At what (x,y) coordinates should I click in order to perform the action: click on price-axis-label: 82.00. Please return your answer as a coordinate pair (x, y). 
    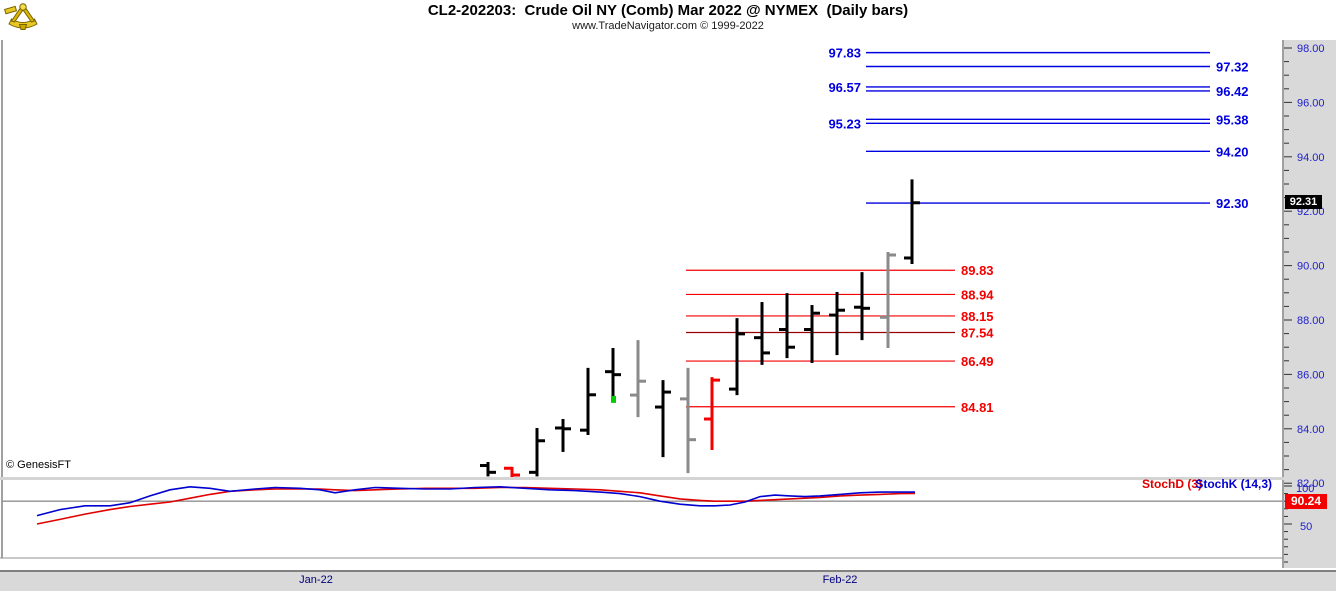
    Looking at the image, I should click on (1311, 484).